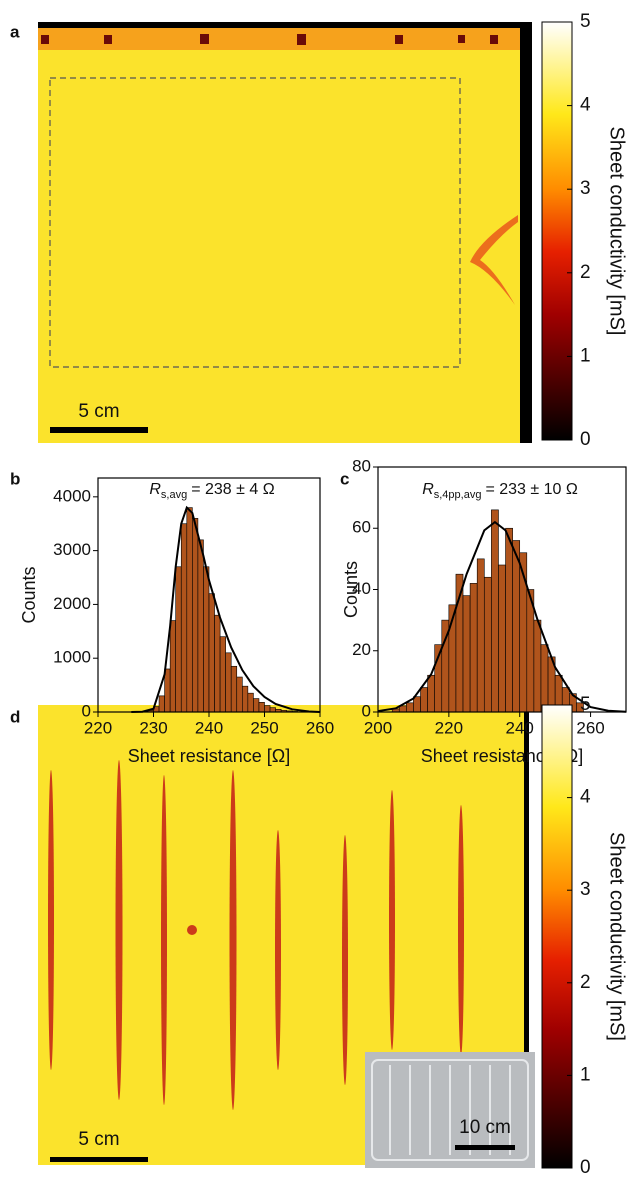 The height and width of the screenshot is (1184, 633). What do you see at coordinates (174, 495) in the screenshot?
I see `annotation-subscript: s,avg` at bounding box center [174, 495].